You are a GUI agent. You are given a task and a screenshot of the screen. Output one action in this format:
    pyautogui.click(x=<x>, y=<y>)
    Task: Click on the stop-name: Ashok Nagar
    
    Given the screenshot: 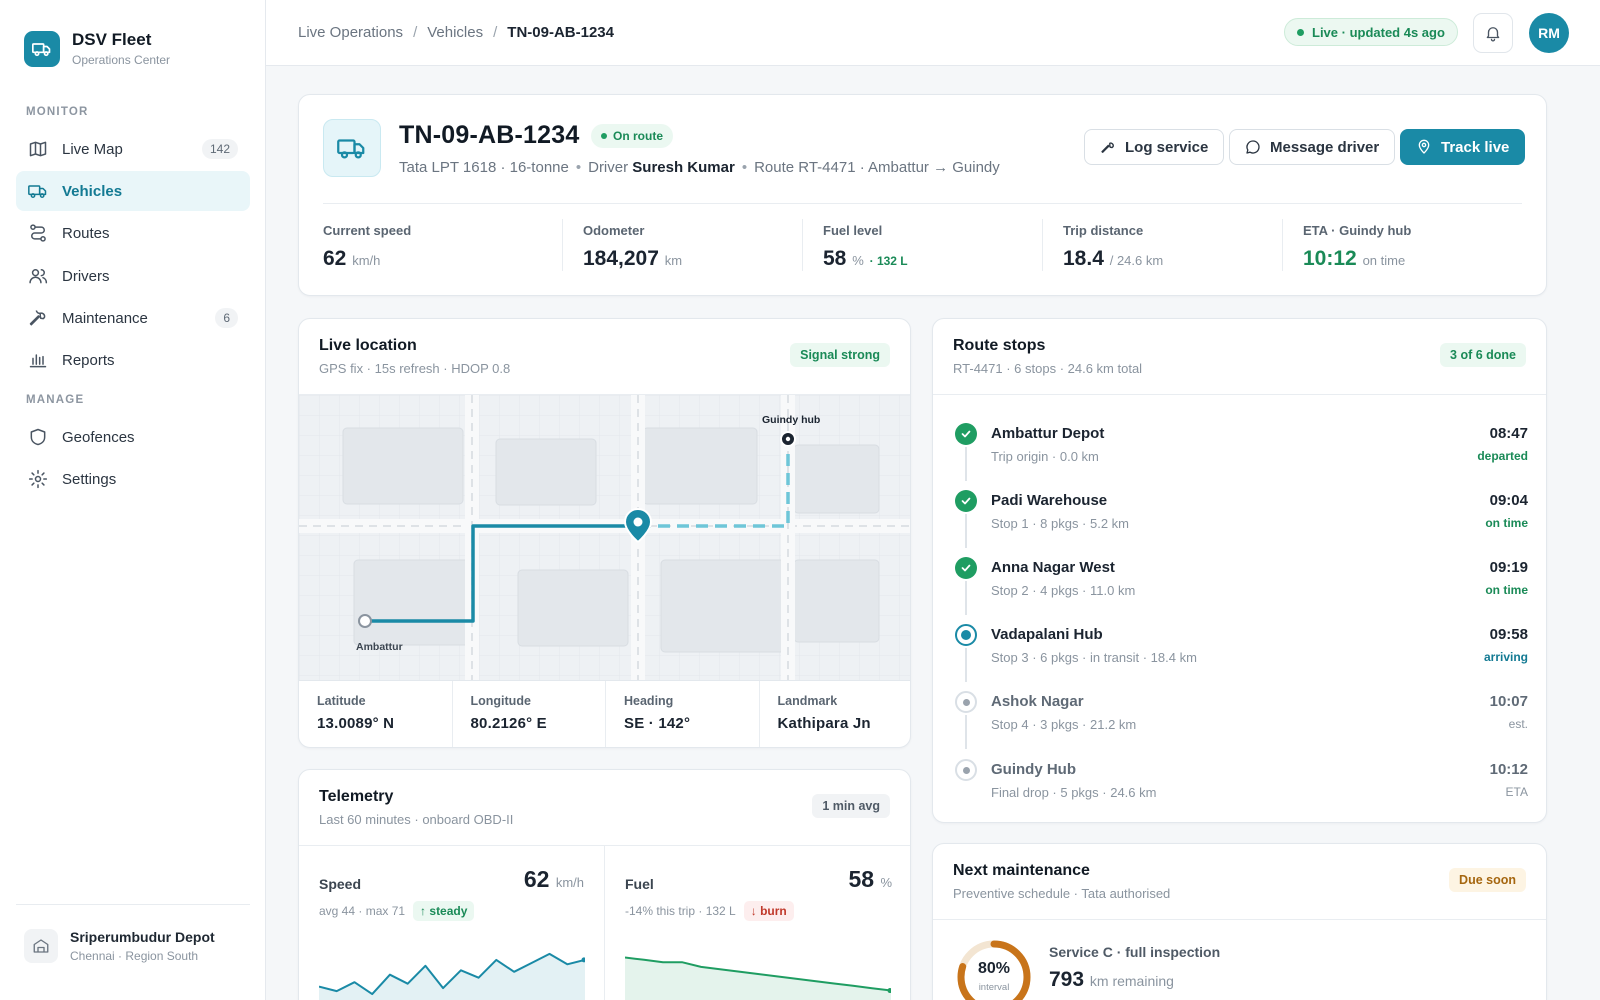 What is the action you would take?
    pyautogui.click(x=1037, y=701)
    